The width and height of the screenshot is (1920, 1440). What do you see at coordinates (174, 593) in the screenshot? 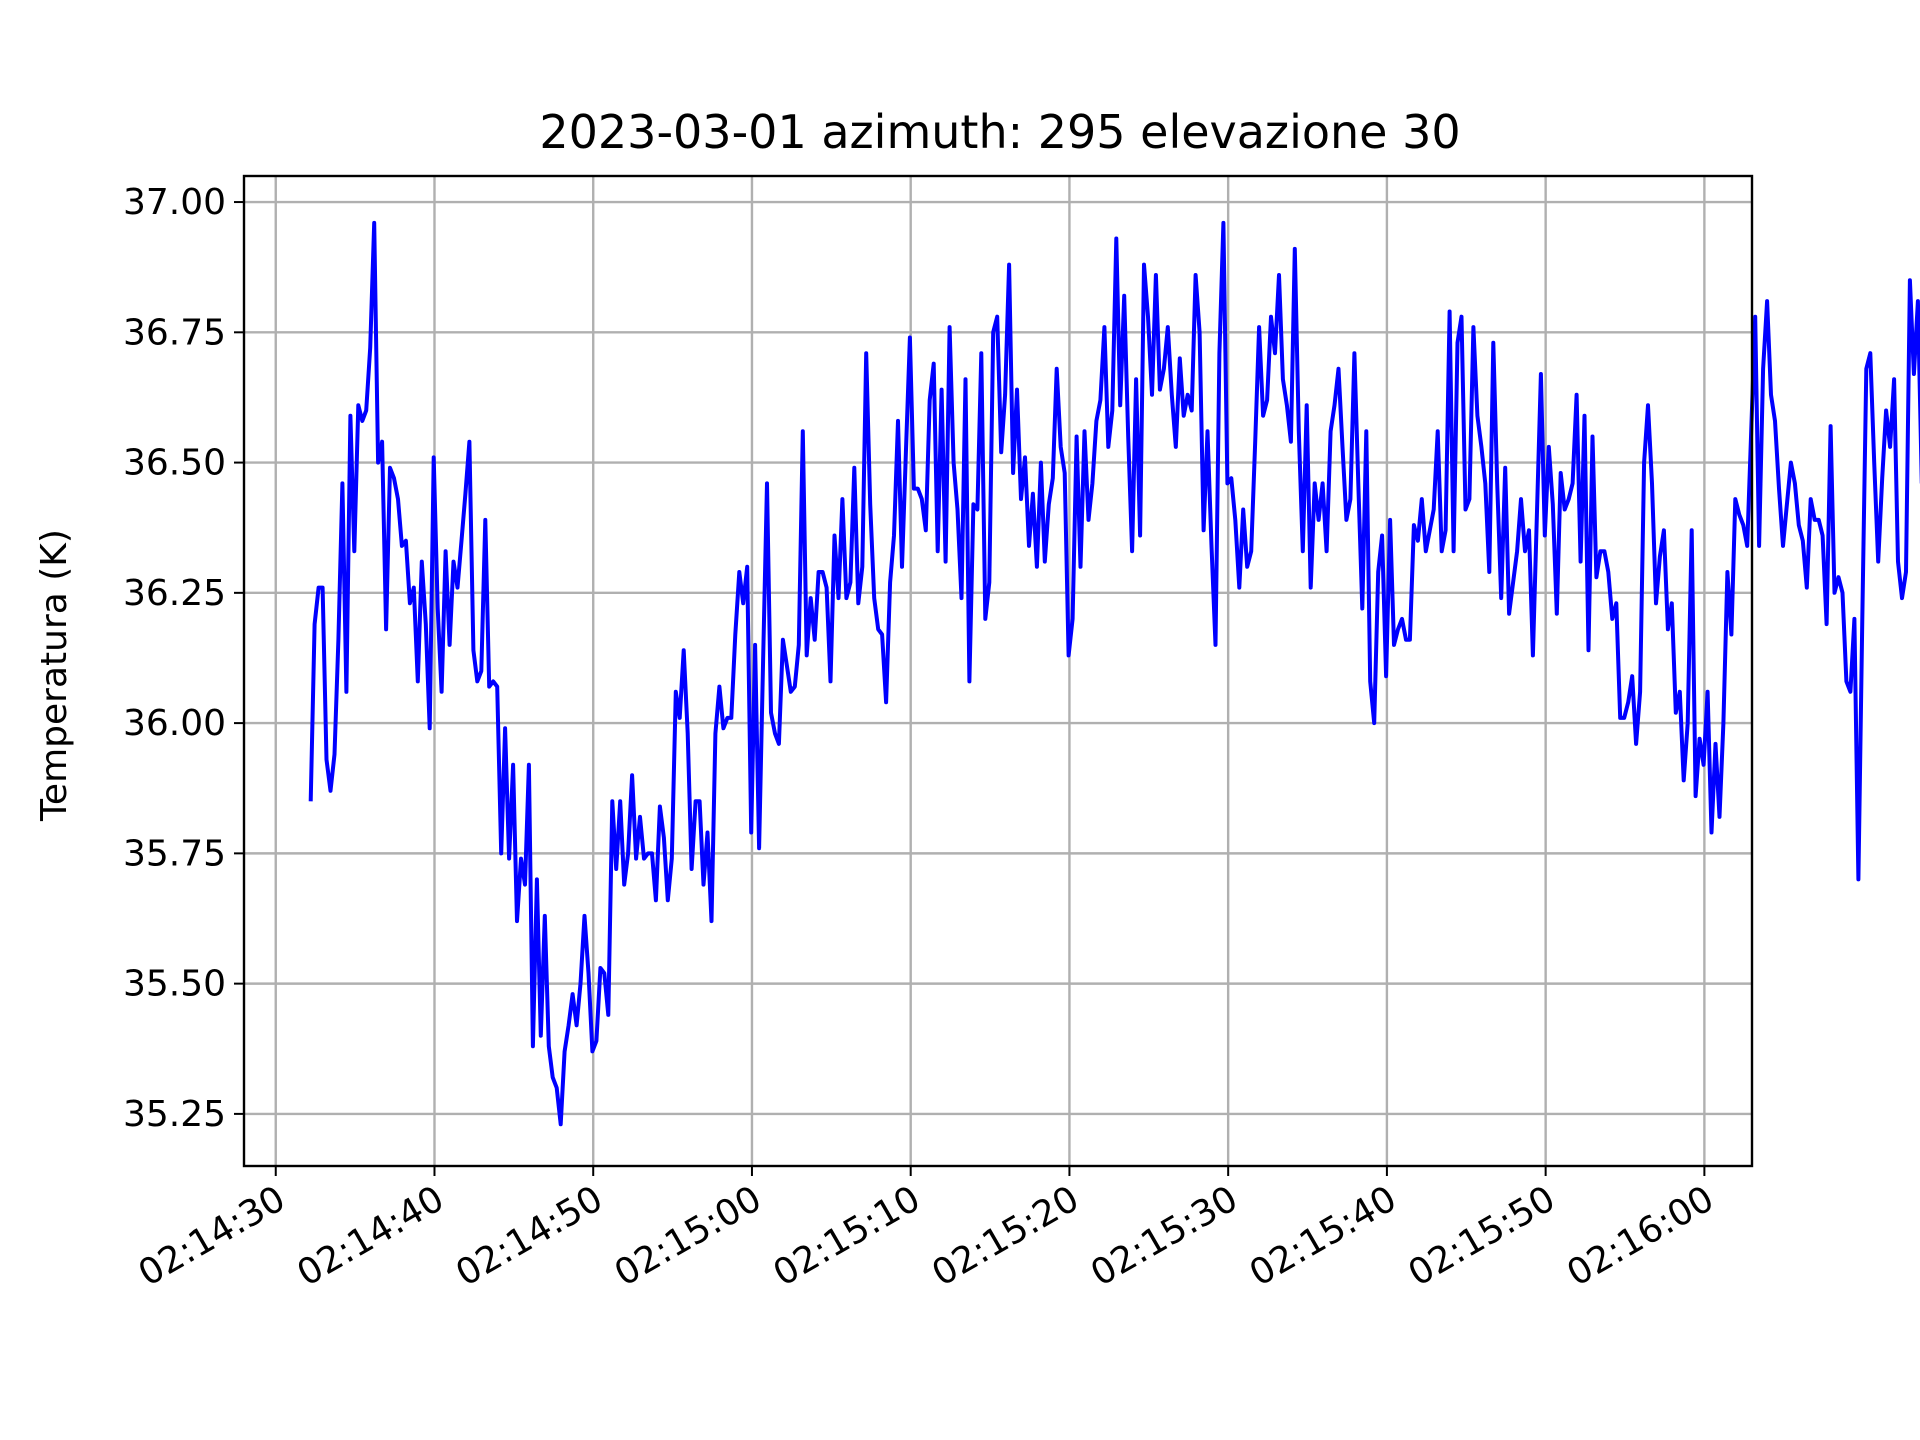
I see `y-tick-label: 36.25` at bounding box center [174, 593].